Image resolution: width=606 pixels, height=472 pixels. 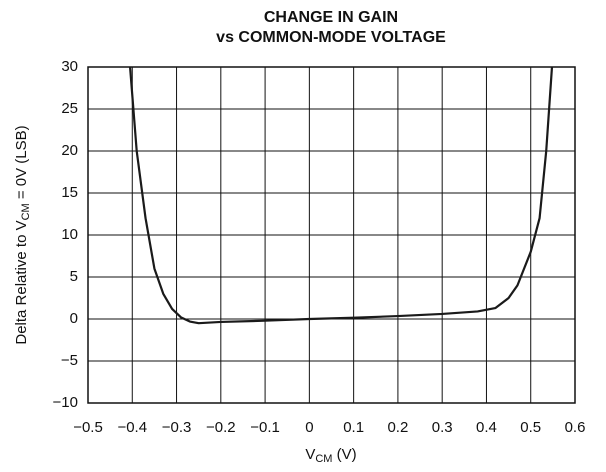 What do you see at coordinates (65, 402) in the screenshot?
I see `y-tick-label: −10` at bounding box center [65, 402].